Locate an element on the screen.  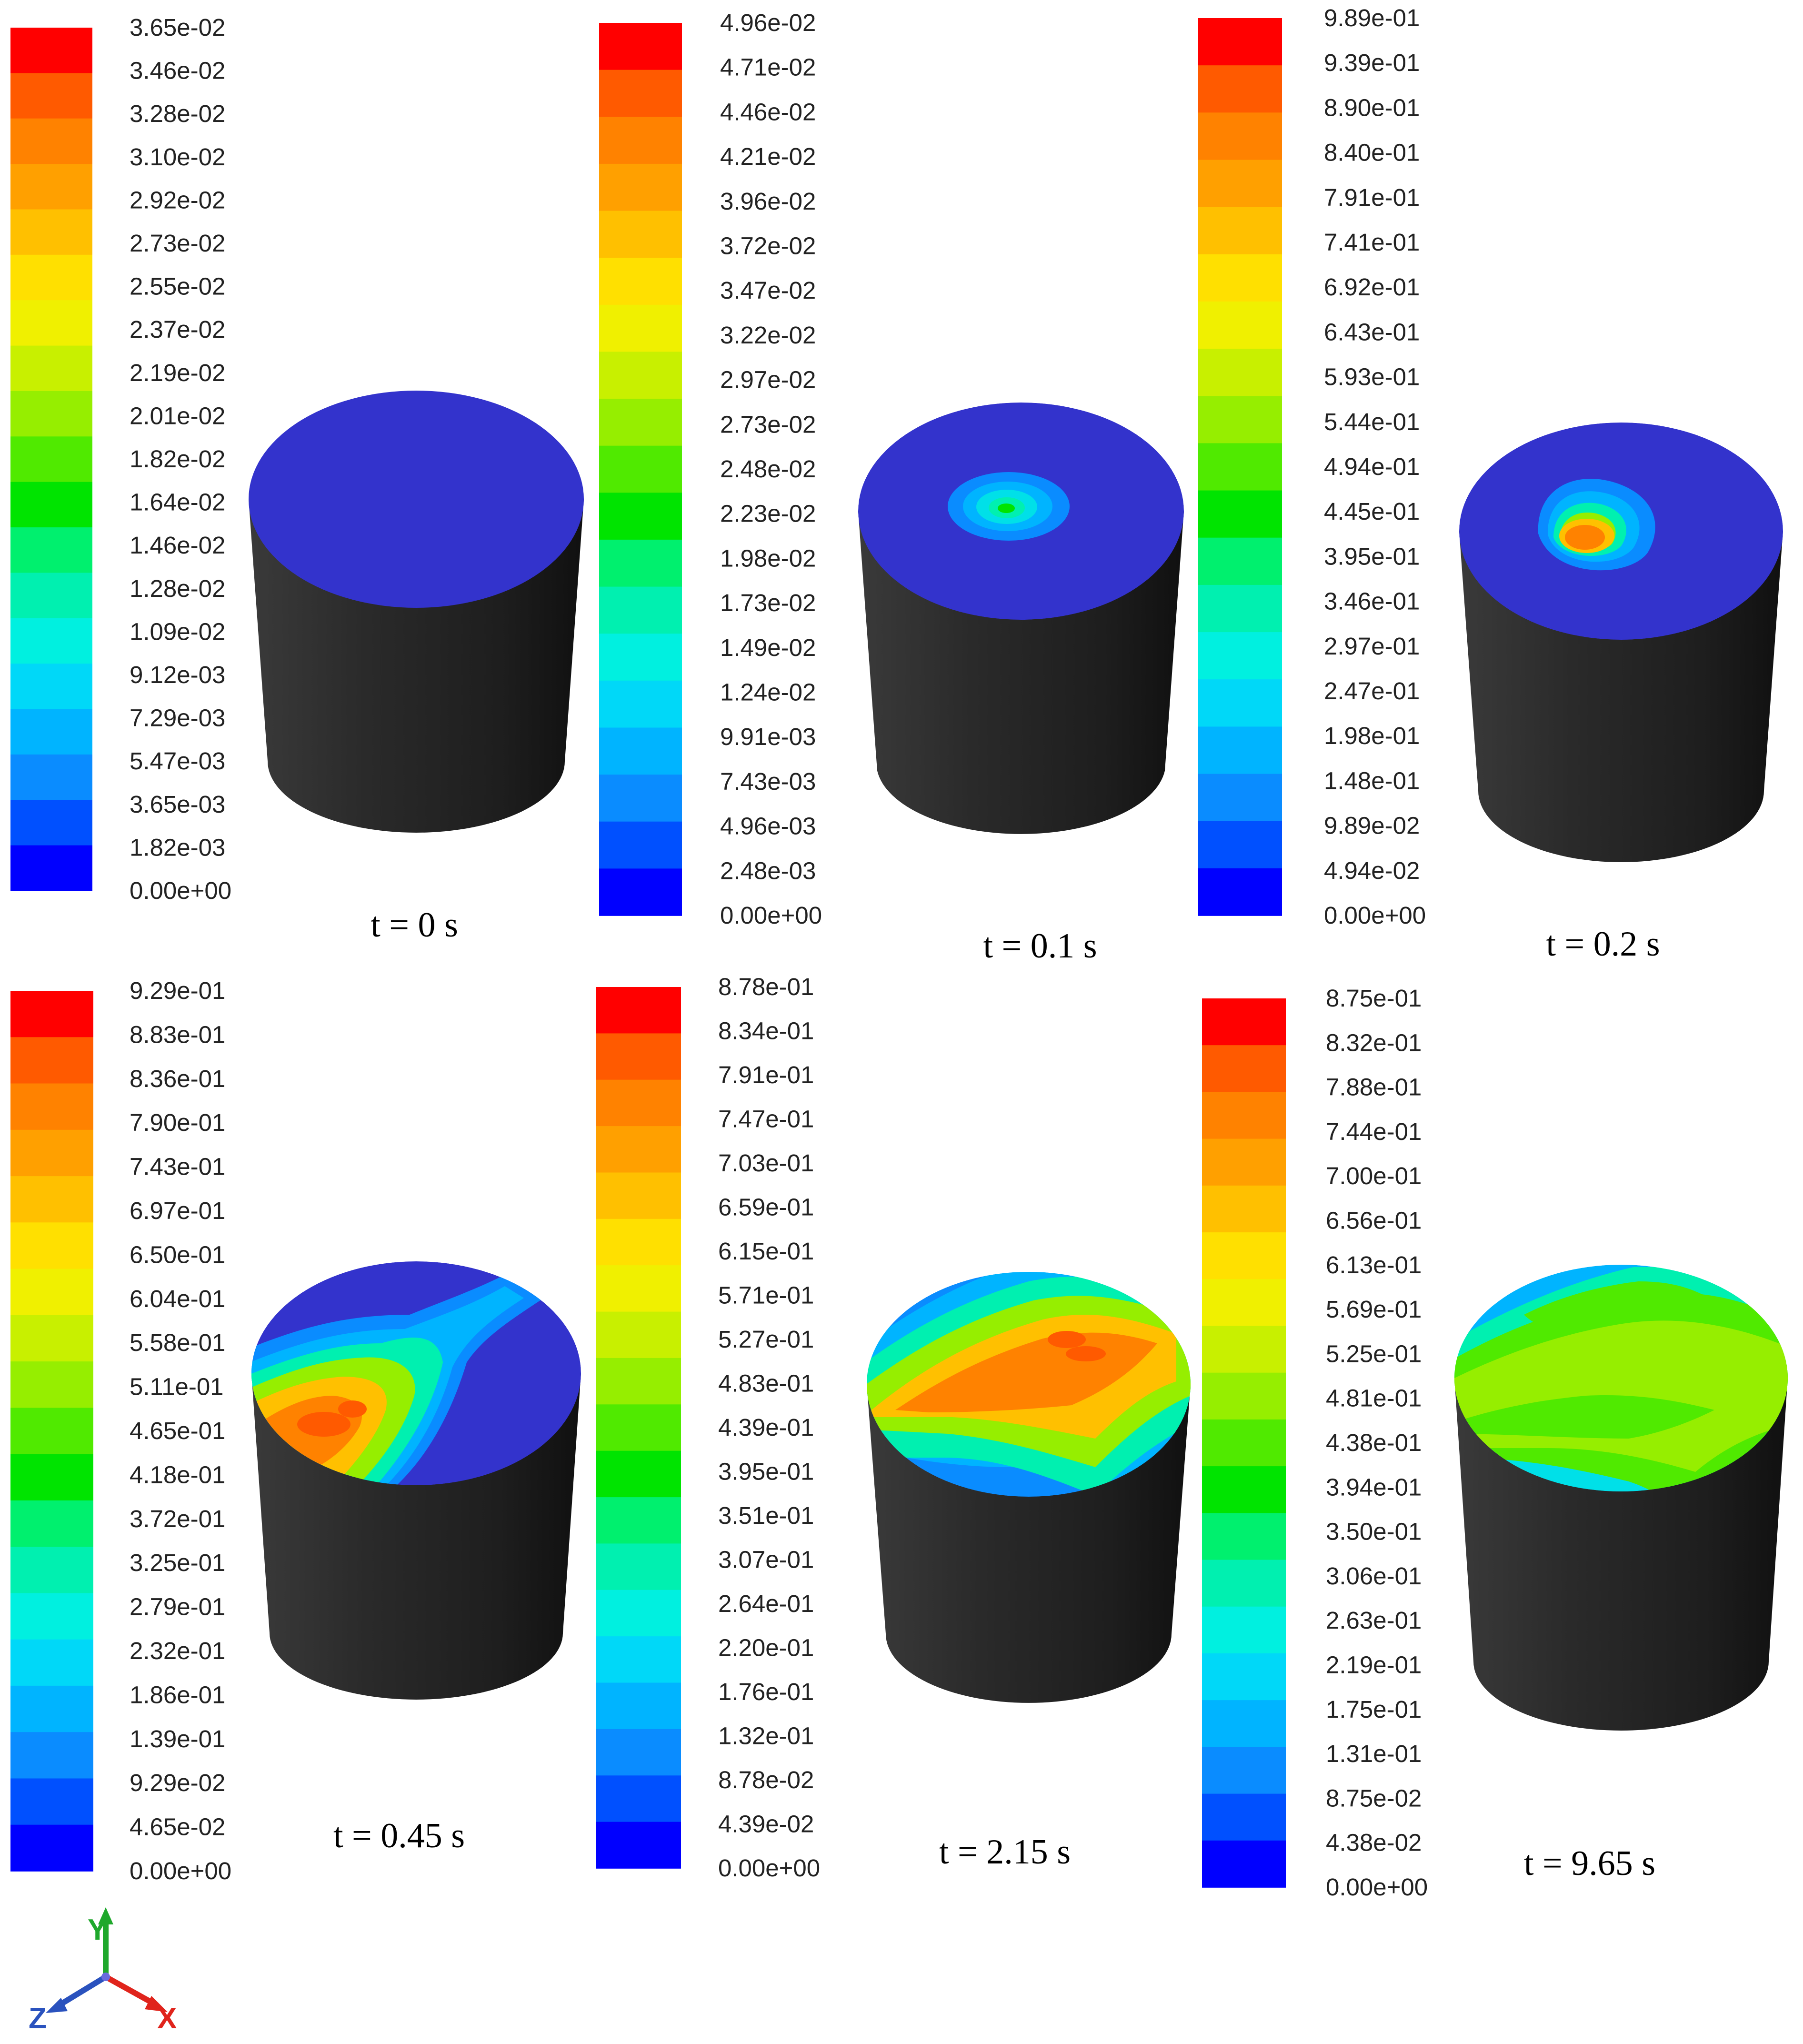
colorbar-tick-label: 1.86e-01 is located at coordinates (177, 1694).